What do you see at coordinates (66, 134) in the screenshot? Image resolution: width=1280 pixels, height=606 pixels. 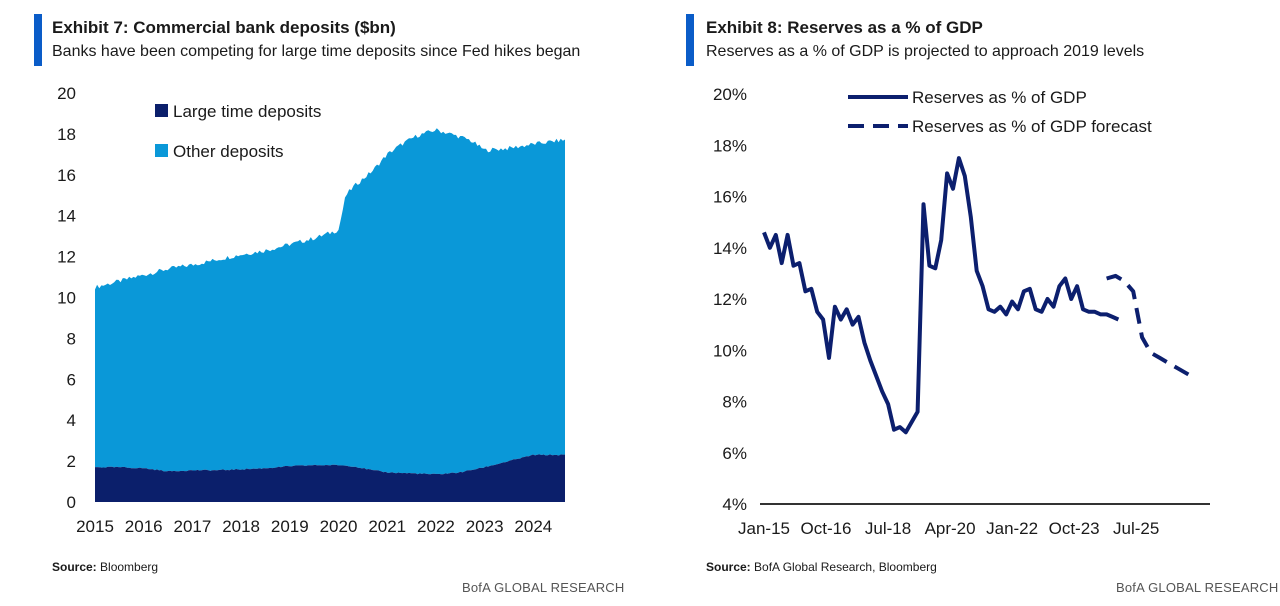 I see `y-tick-label: 18` at bounding box center [66, 134].